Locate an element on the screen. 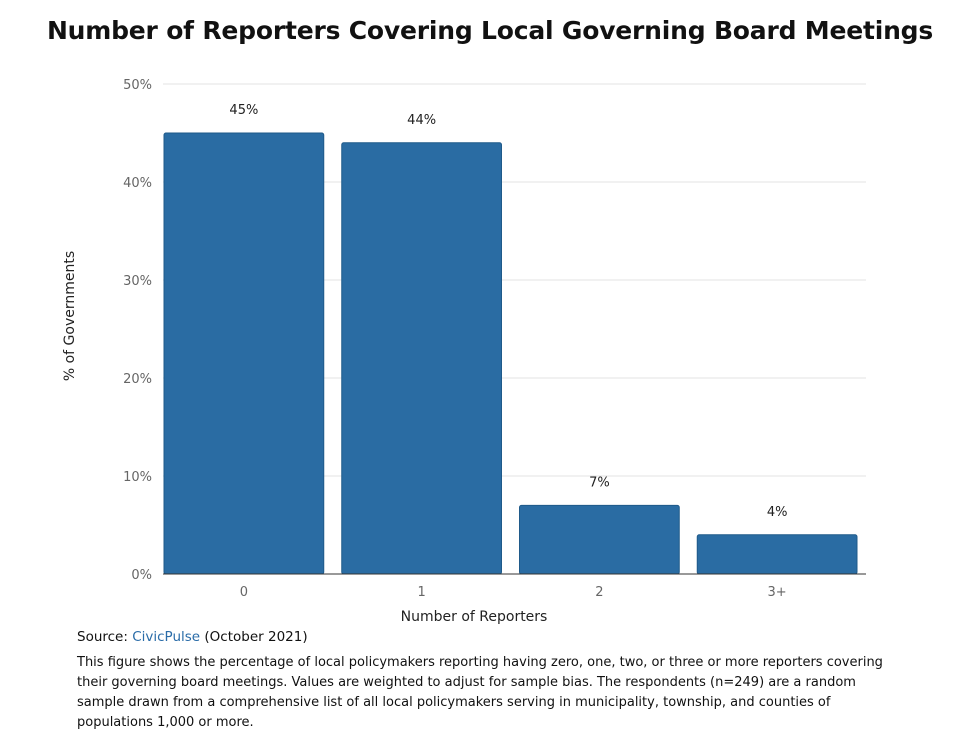 The width and height of the screenshot is (980, 735). source-prefix: Source: is located at coordinates (102, 637).